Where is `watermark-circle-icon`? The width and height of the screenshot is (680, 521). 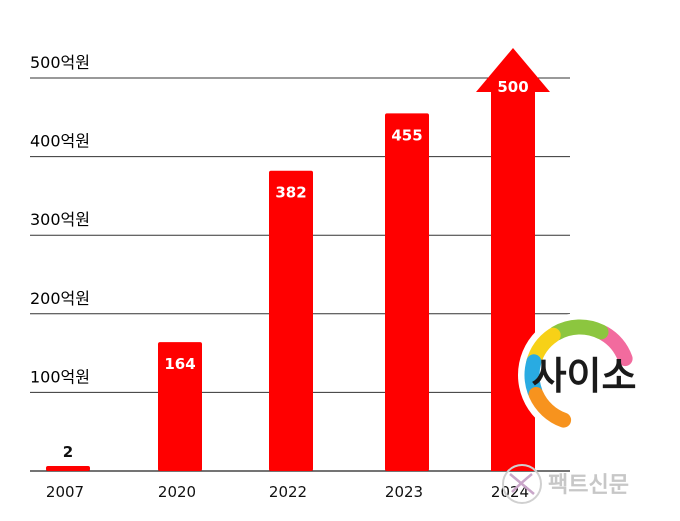
watermark-circle-icon is located at coordinates (522, 484).